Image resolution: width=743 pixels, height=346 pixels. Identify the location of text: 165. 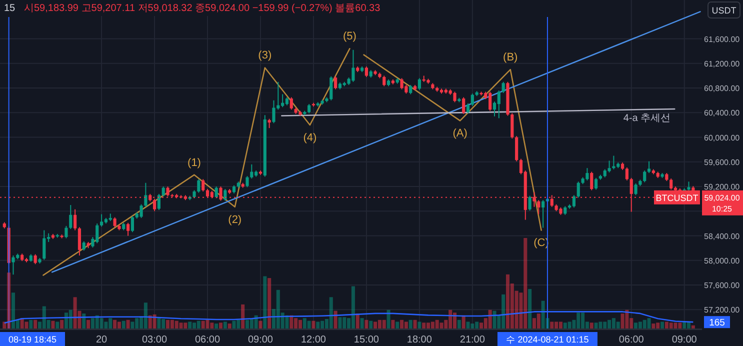
(717, 323).